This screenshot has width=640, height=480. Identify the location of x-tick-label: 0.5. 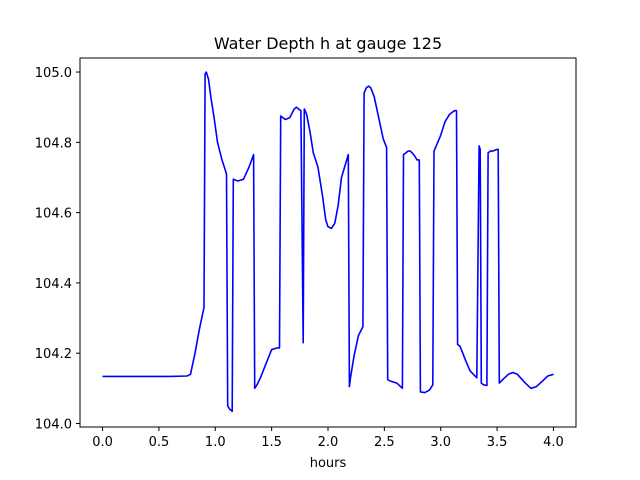
(159, 442).